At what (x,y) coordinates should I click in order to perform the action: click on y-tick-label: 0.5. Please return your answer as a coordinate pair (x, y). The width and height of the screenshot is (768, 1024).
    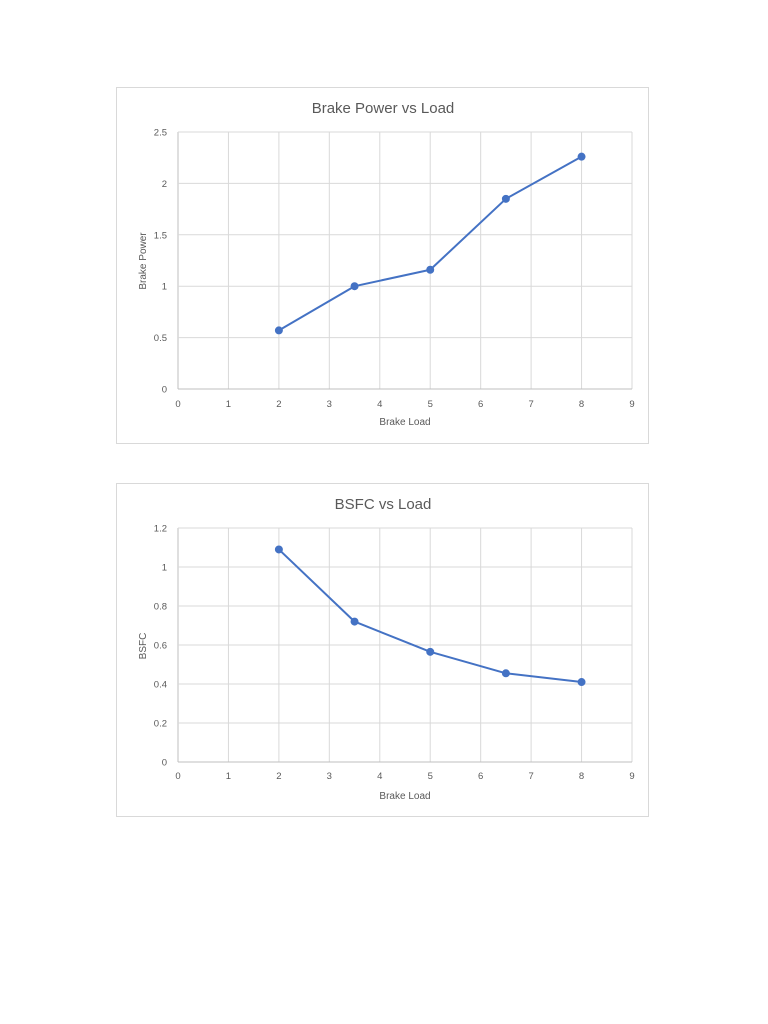
    Looking at the image, I should click on (160, 338).